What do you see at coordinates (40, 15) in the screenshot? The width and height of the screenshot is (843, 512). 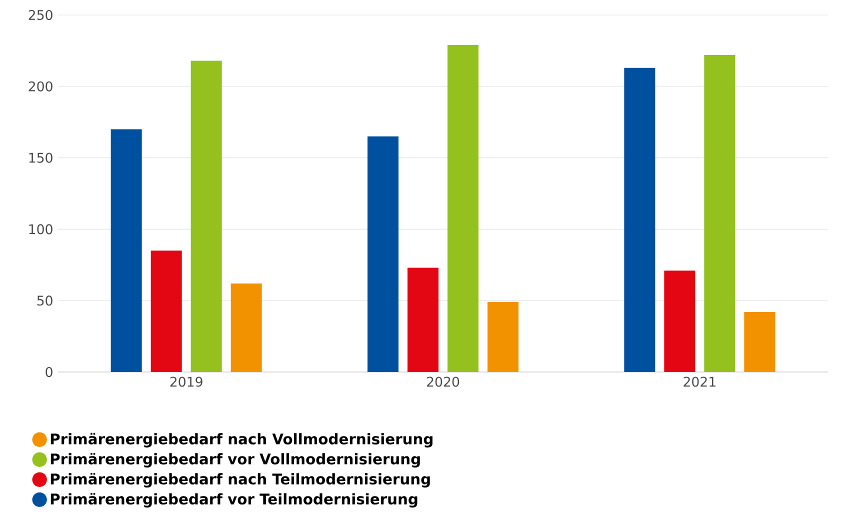 I see `y-tick-label: 250` at bounding box center [40, 15].